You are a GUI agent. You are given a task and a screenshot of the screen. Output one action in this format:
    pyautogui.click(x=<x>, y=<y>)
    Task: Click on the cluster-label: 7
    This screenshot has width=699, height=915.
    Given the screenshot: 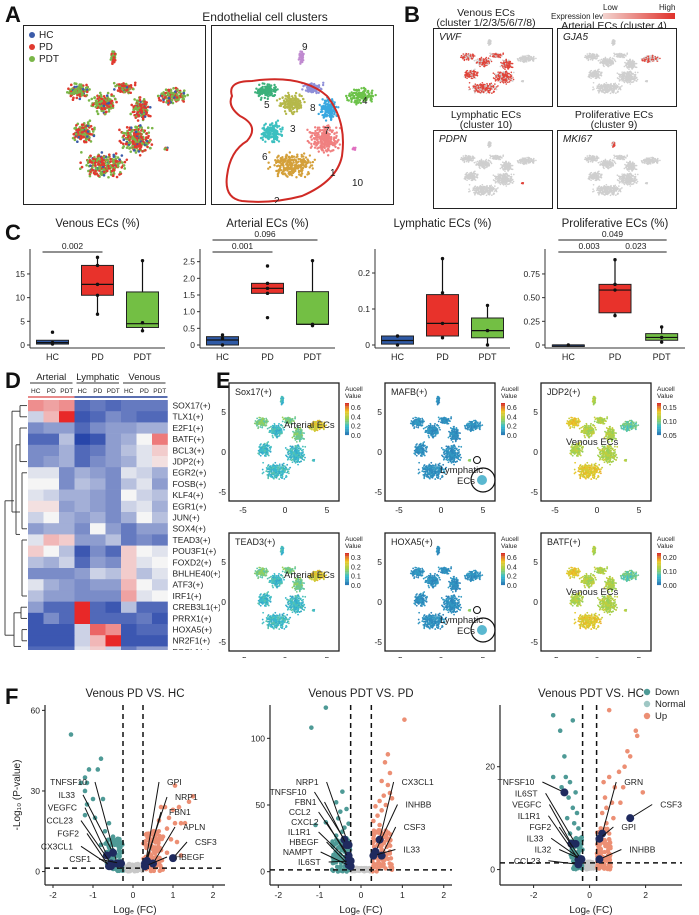 What is the action you would take?
    pyautogui.click(x=327, y=131)
    